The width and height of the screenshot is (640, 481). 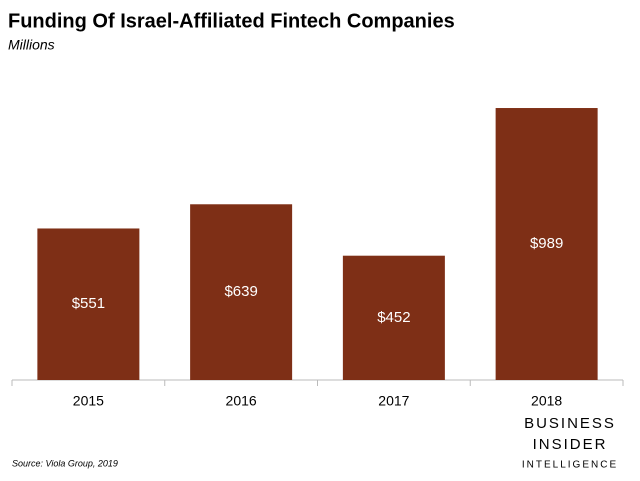 I want to click on chart-subtitle: Millions, so click(x=31, y=45).